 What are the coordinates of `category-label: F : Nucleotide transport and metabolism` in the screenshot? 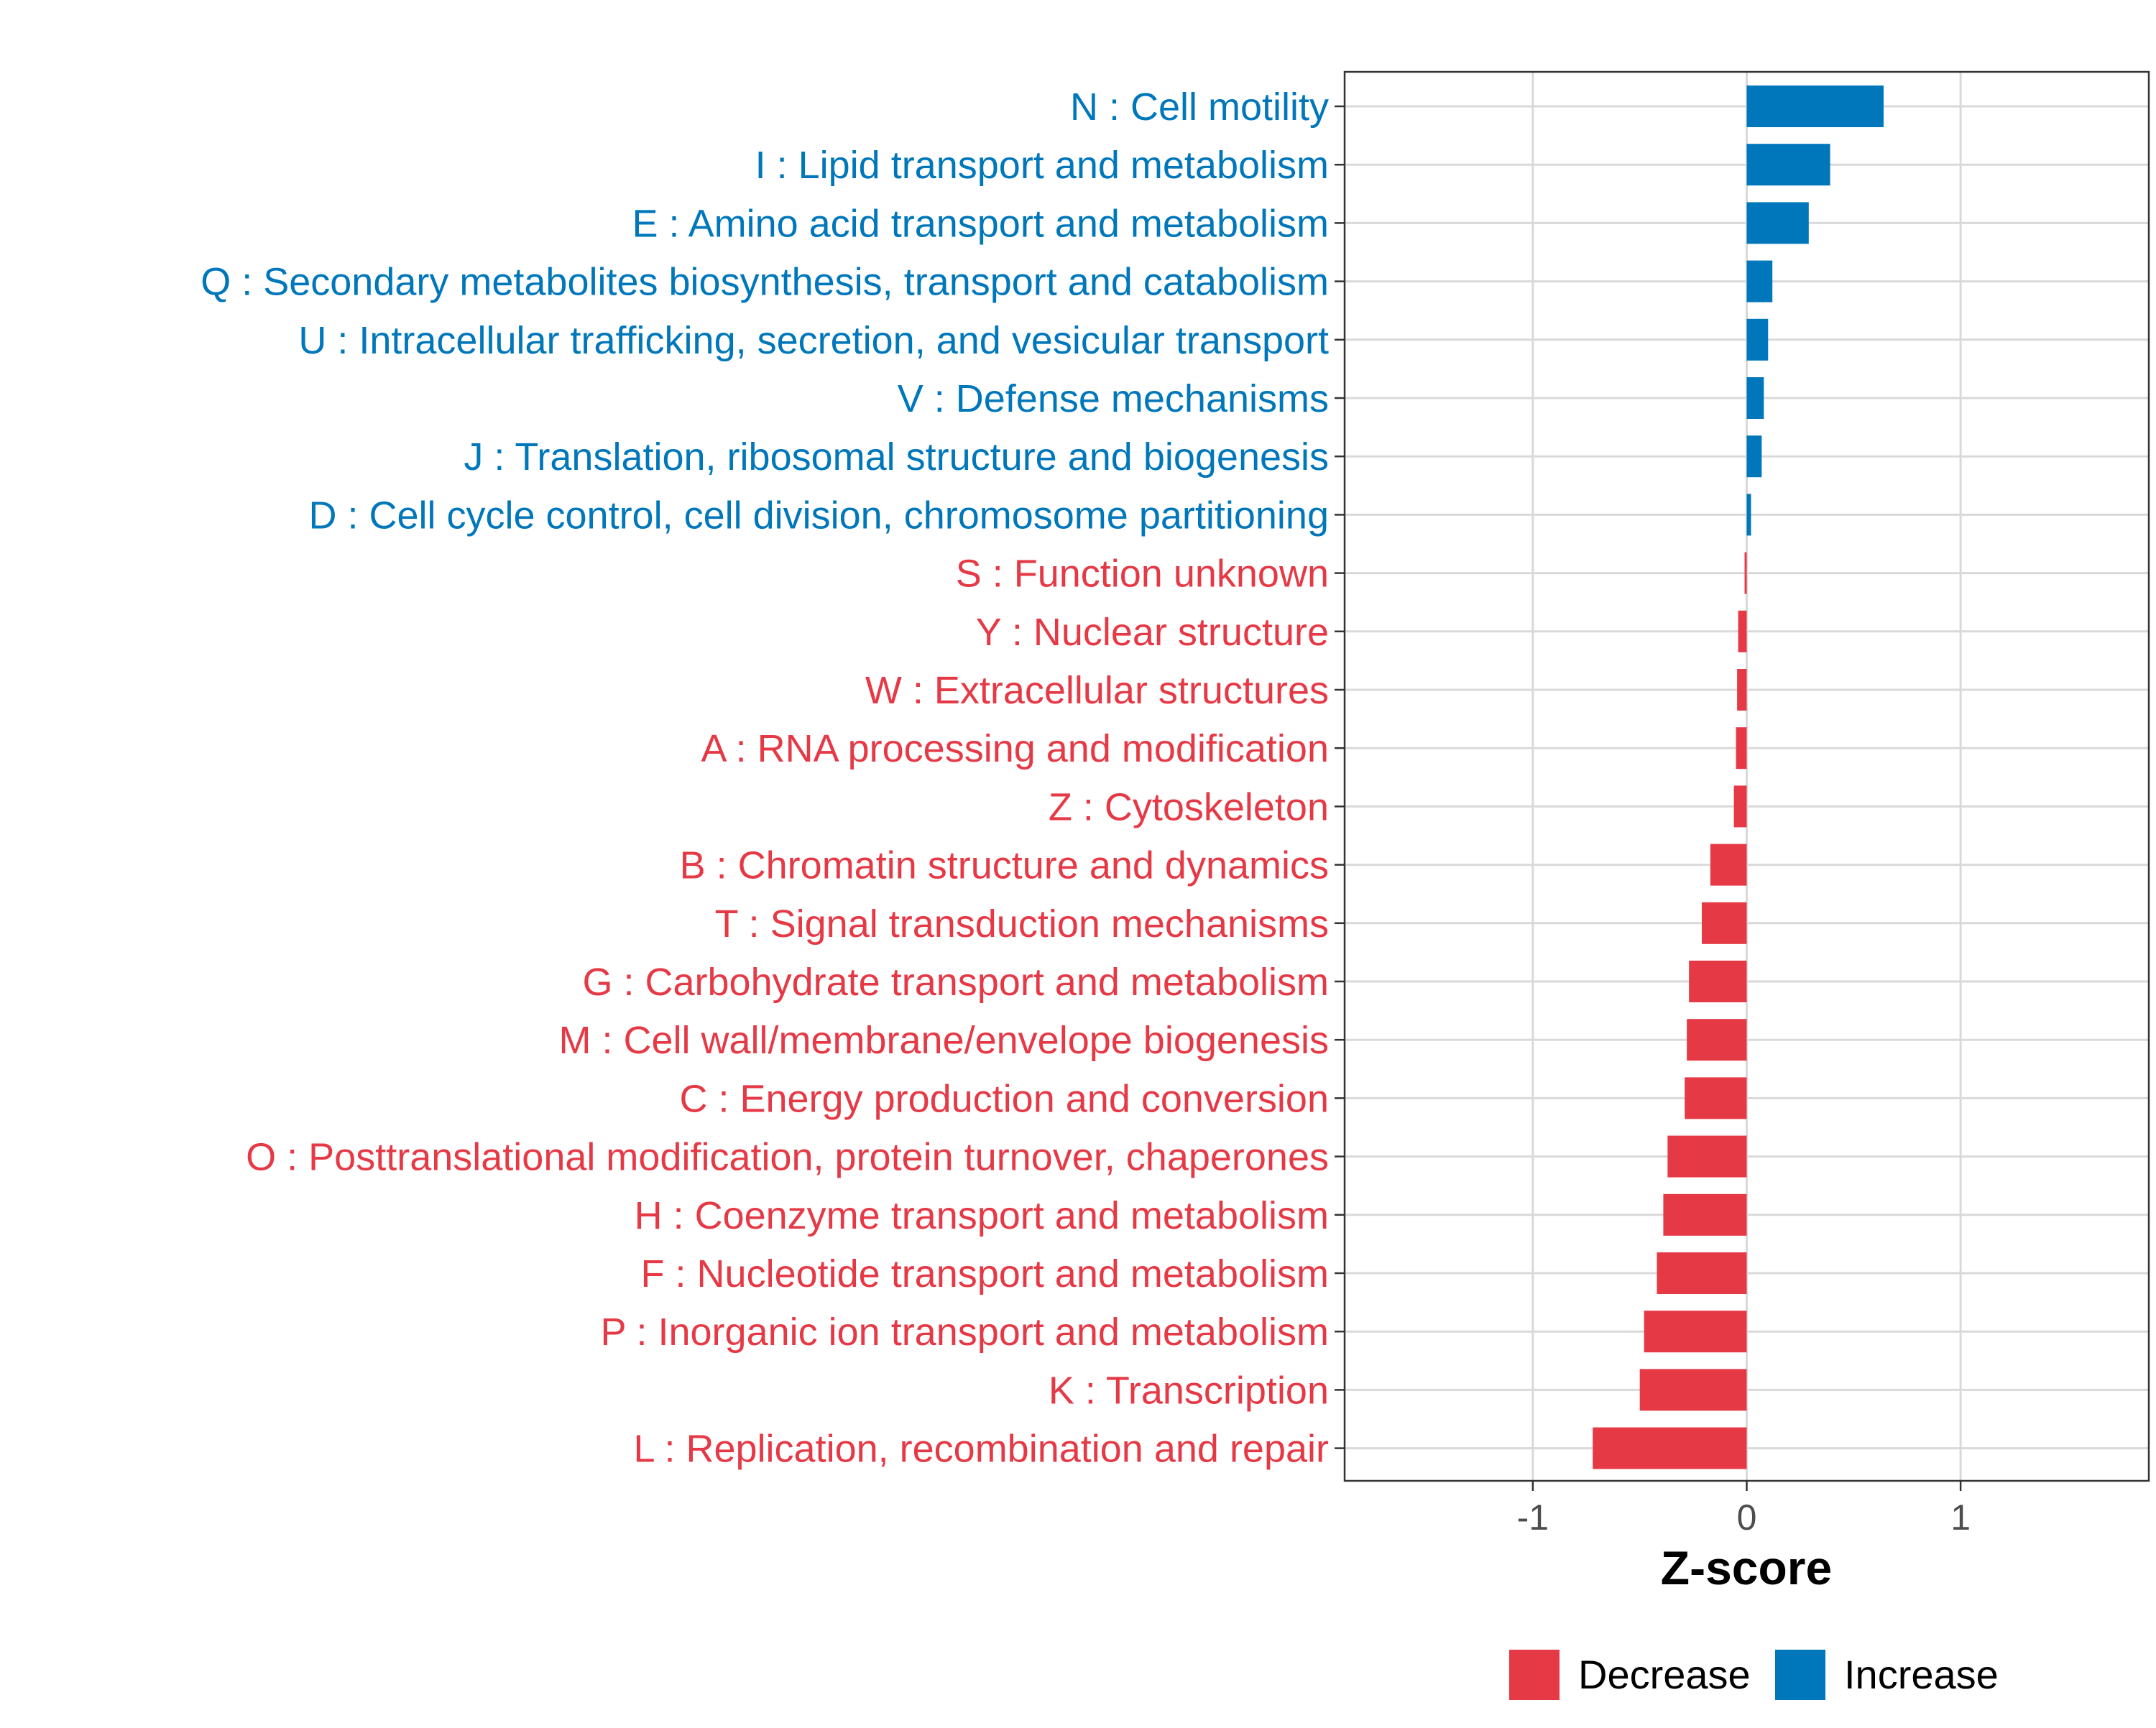 It's located at (985, 1274).